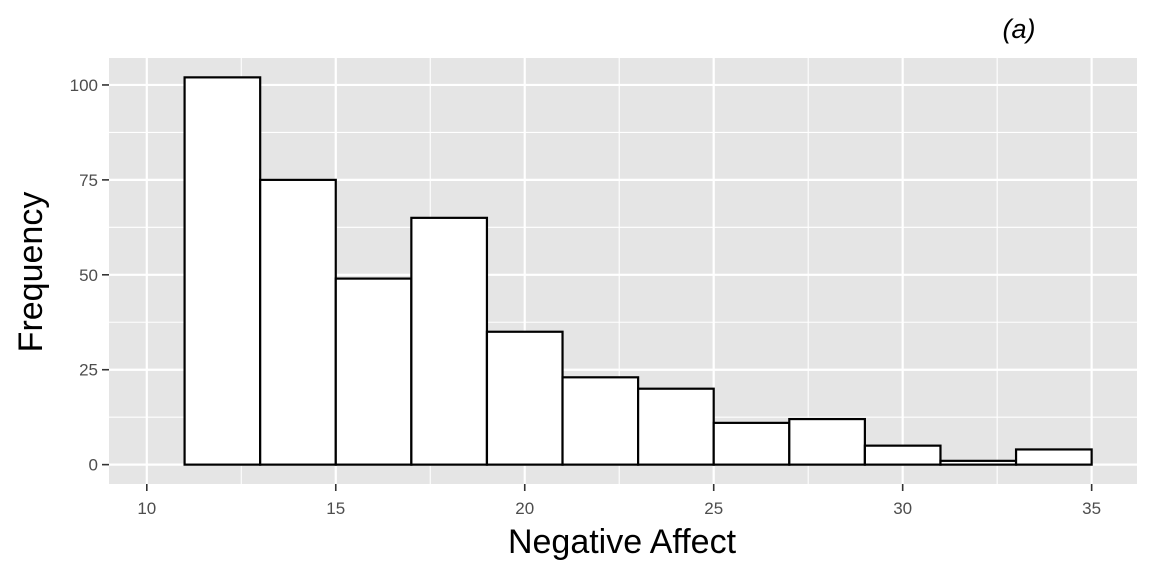  Describe the element at coordinates (93, 465) in the screenshot. I see `y-tick-label: 0` at that location.